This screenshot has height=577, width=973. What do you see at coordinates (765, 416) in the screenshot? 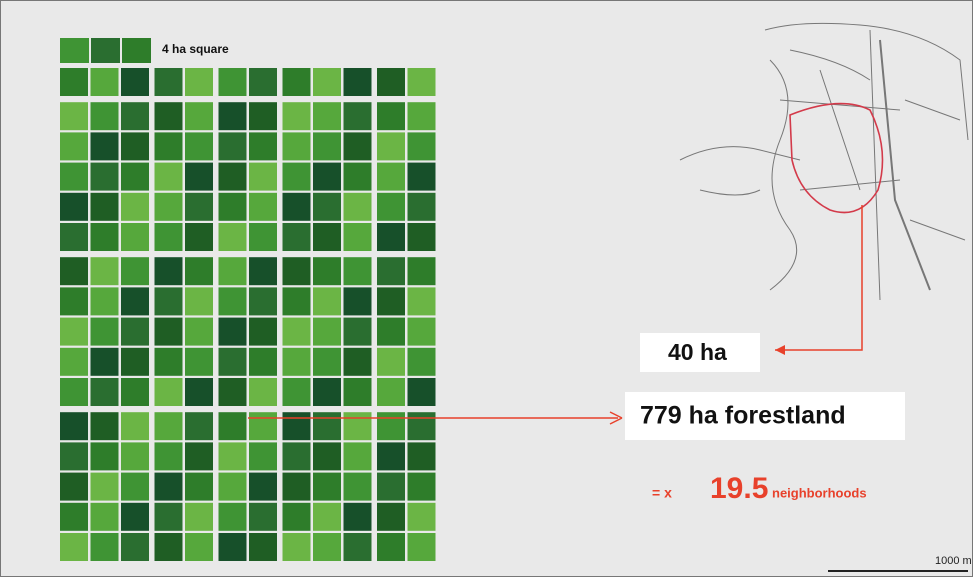
I see `callout-box` at bounding box center [765, 416].